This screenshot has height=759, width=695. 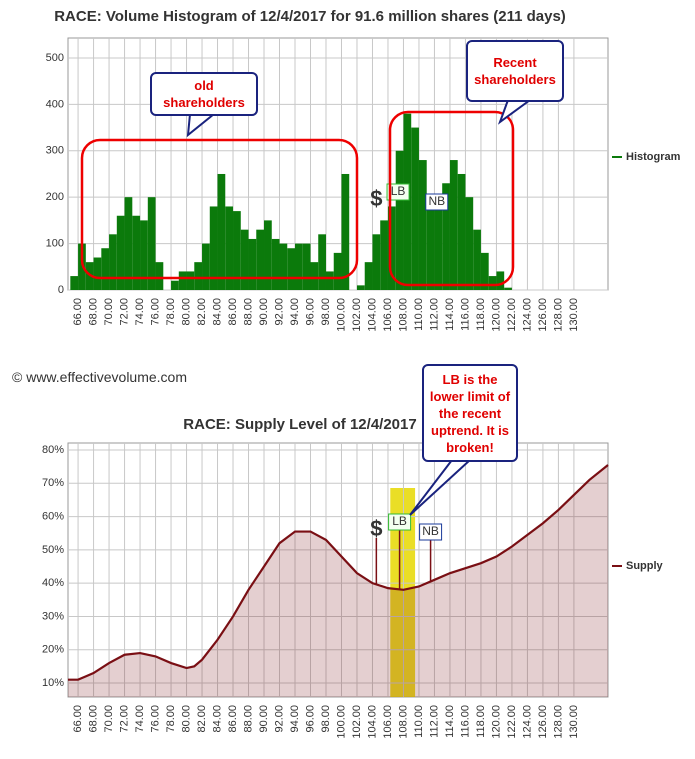 What do you see at coordinates (78, 312) in the screenshot?
I see `x-tick-label: 66.00` at bounding box center [78, 312].